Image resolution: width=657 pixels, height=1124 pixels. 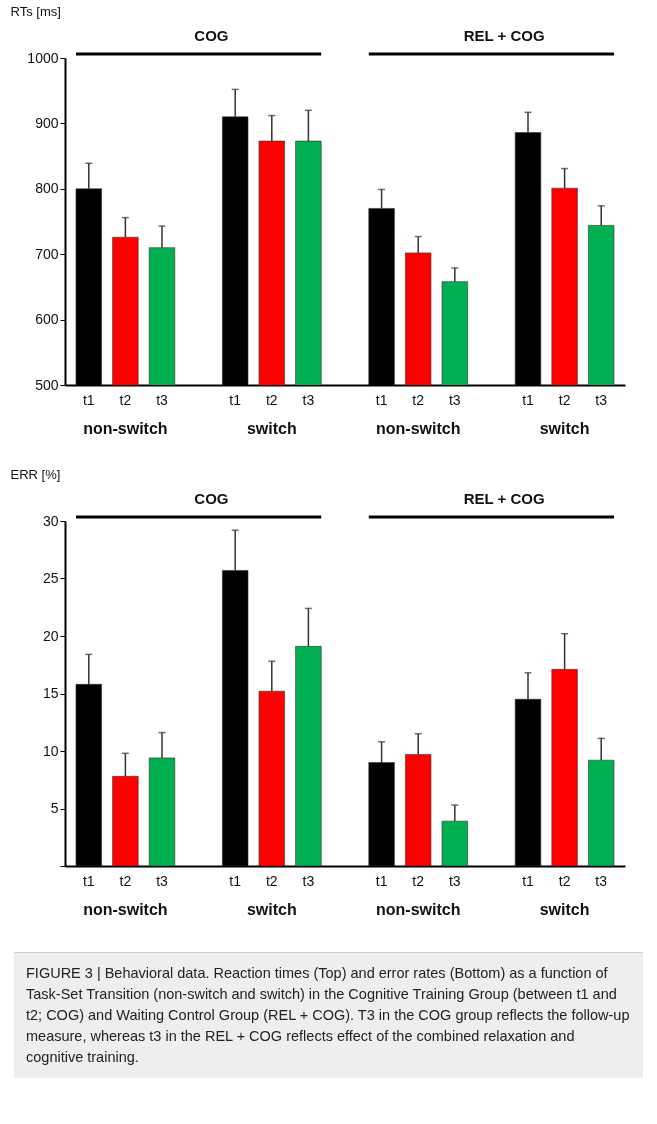 I want to click on y-tick-label: 700, so click(x=47, y=253).